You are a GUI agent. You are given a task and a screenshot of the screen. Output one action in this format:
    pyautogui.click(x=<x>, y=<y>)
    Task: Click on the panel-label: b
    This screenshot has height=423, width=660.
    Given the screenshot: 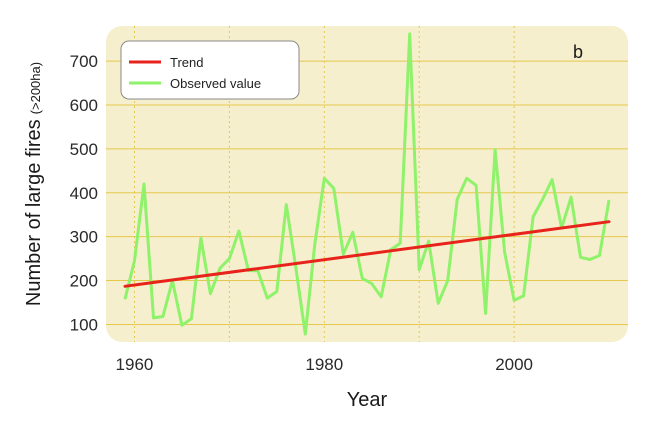 What is the action you would take?
    pyautogui.click(x=578, y=52)
    